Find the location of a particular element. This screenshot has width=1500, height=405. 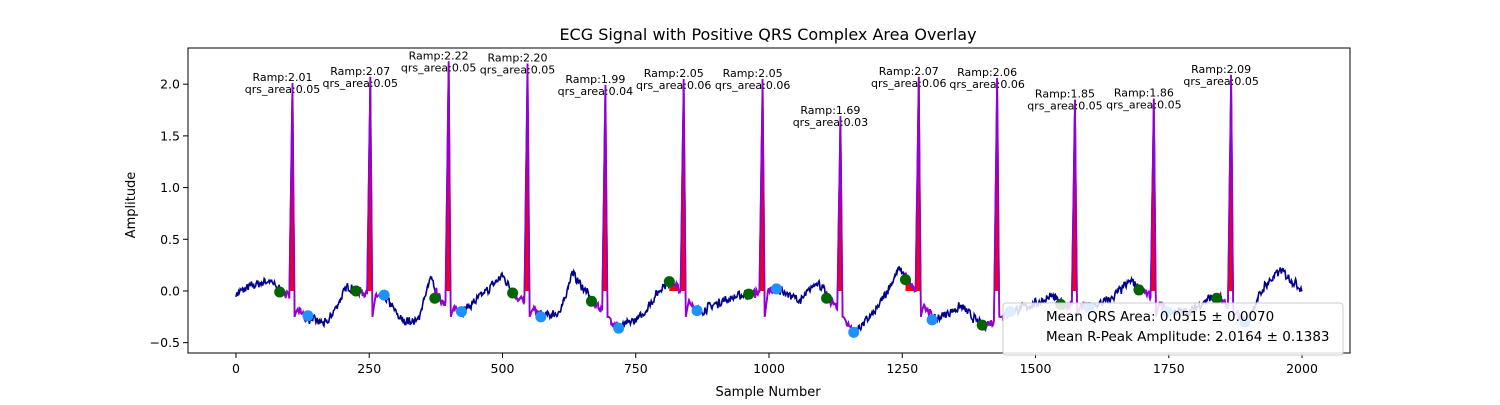

x-tick-label: 1500 is located at coordinates (1036, 368).